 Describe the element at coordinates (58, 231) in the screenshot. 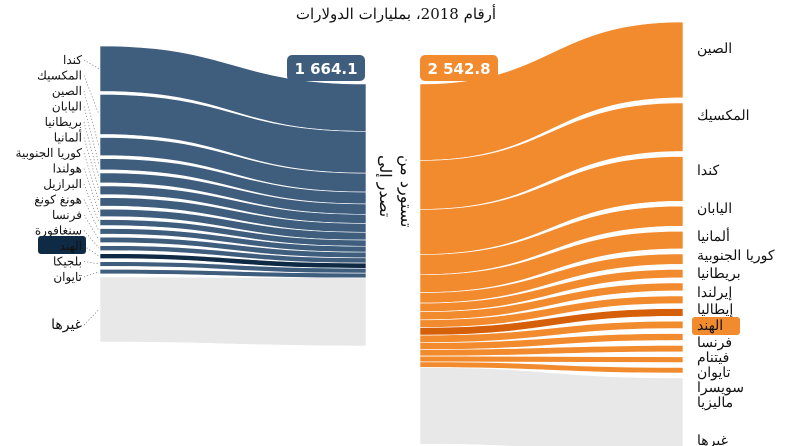

I see `label-exports-11: سنغافورة` at that location.